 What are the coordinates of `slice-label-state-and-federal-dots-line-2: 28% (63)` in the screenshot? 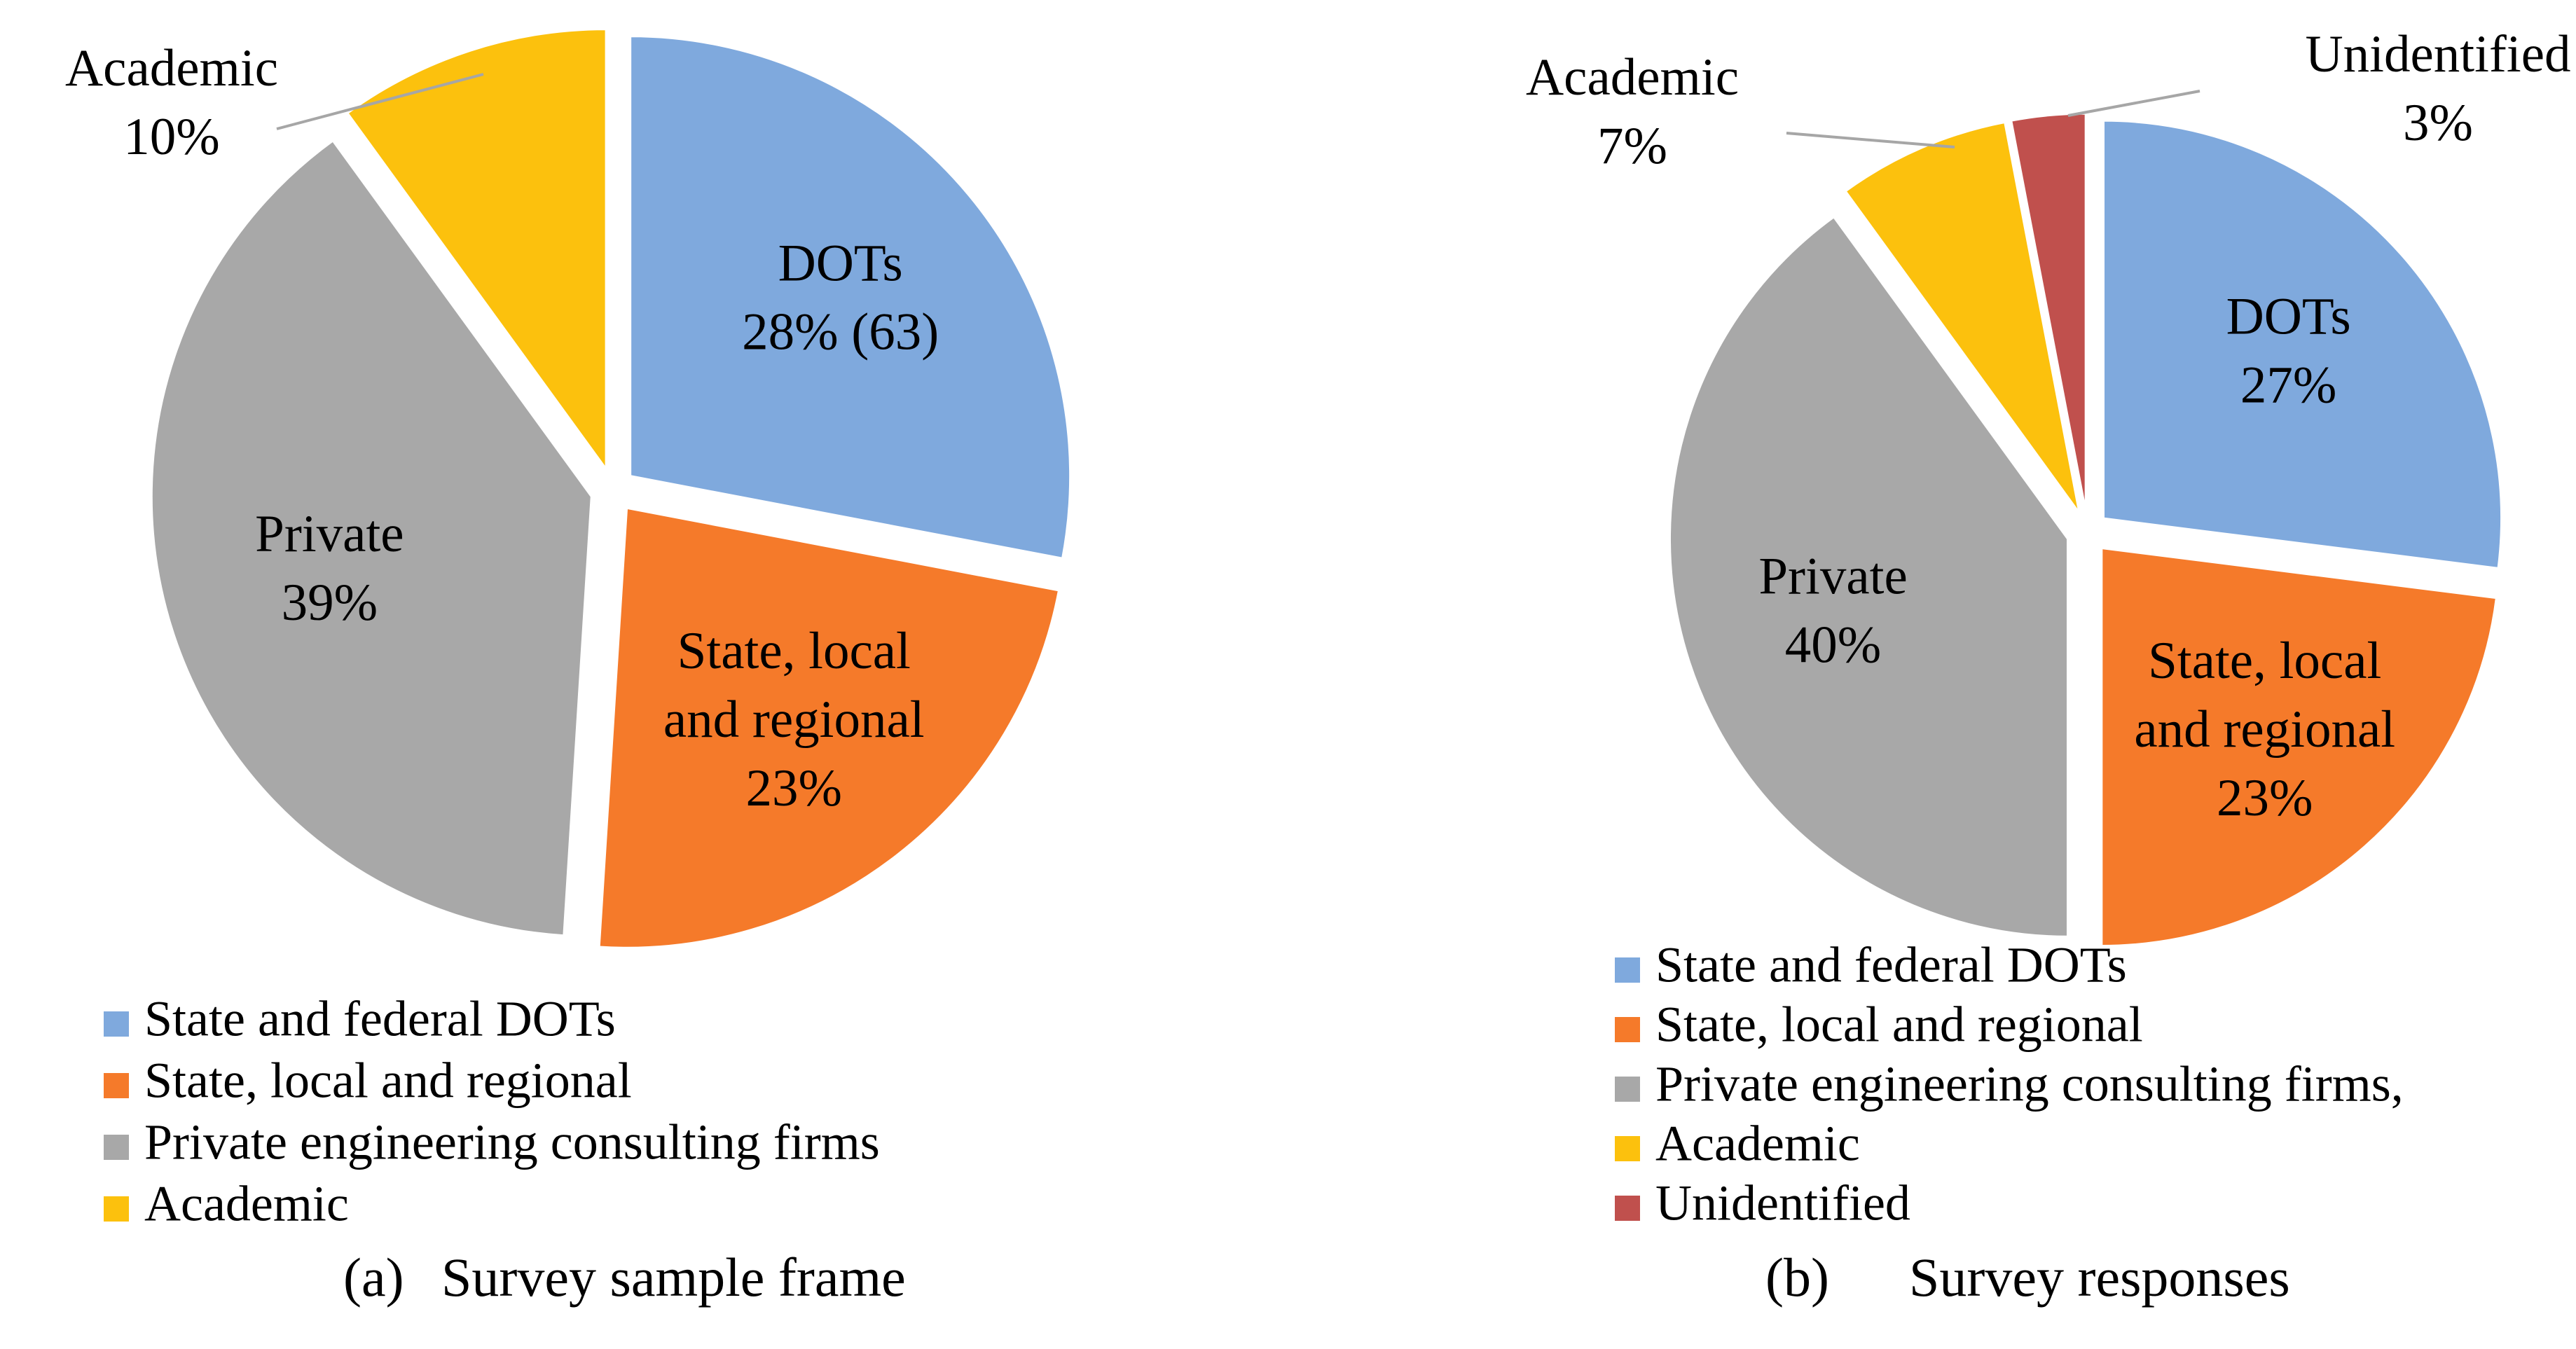 It's located at (840, 332).